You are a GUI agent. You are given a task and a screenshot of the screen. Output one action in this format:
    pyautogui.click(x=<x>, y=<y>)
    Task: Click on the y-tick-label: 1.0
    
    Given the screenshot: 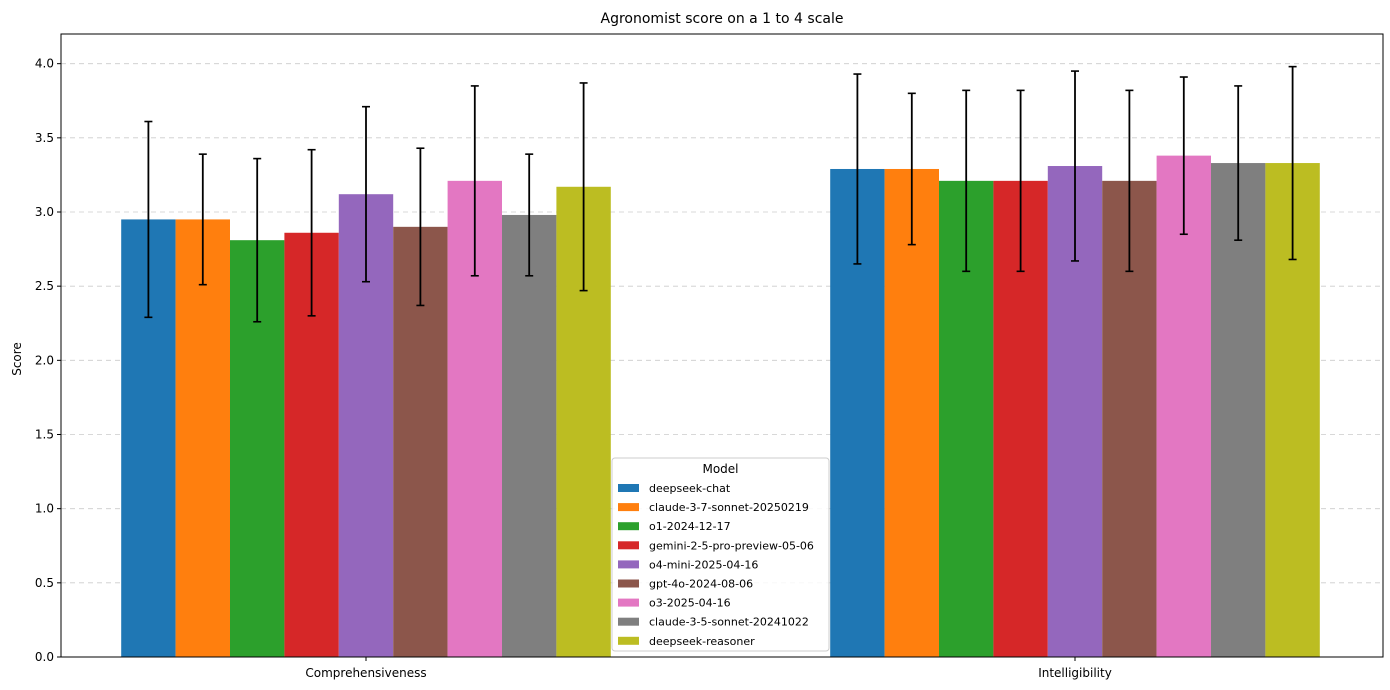 What is the action you would take?
    pyautogui.click(x=44, y=509)
    